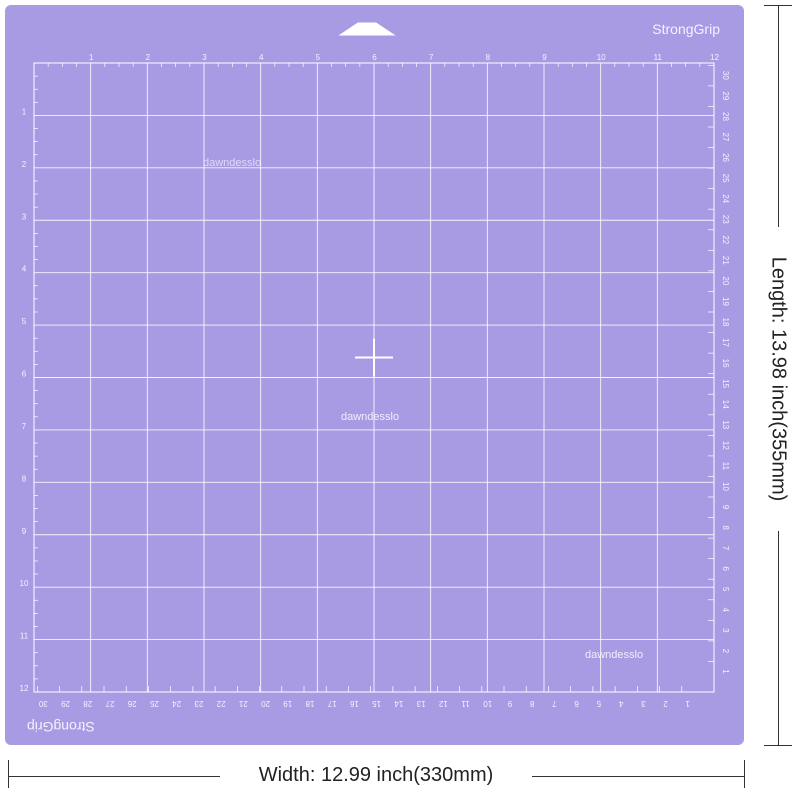 The image size is (800, 800). Describe the element at coordinates (725, 486) in the screenshot. I see `right-cm-label: 10` at that location.